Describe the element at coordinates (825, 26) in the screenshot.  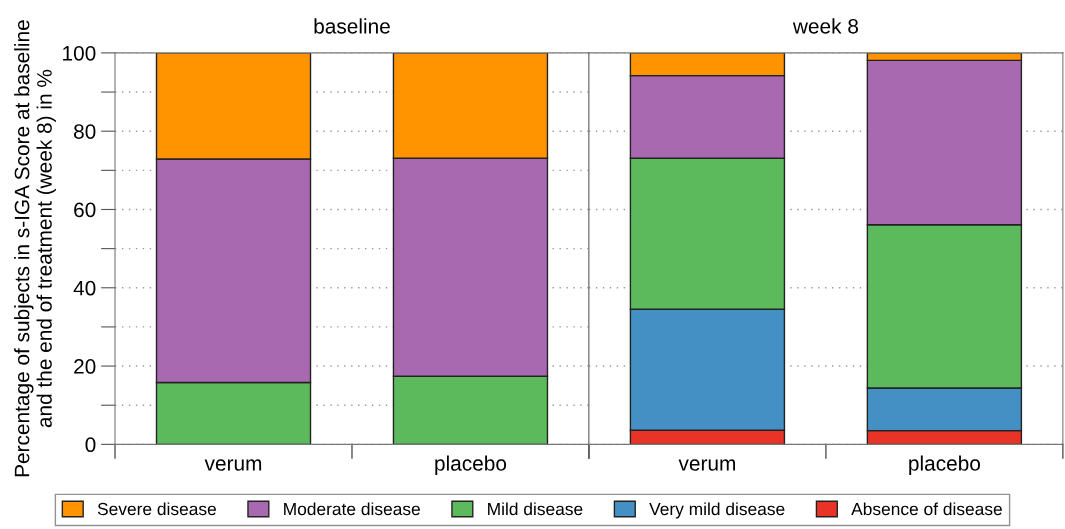
I see `chart-title: week 8` at that location.